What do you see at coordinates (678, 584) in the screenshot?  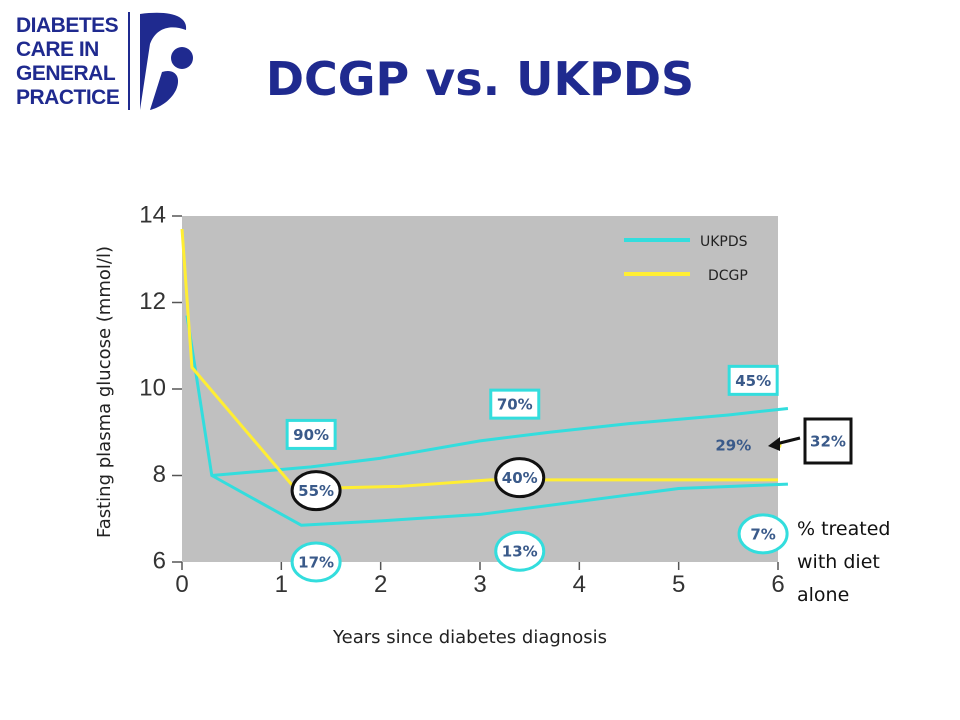 I see `x-tick-label: 5` at bounding box center [678, 584].